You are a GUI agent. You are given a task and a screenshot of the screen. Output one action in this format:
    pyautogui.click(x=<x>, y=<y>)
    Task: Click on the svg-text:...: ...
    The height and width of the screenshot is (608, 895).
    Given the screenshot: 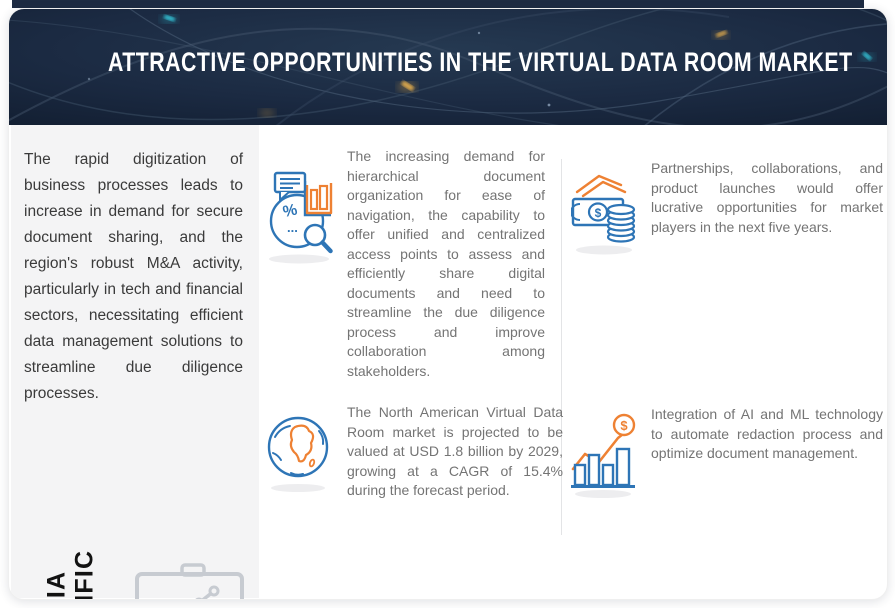 What is the action you would take?
    pyautogui.click(x=292, y=227)
    